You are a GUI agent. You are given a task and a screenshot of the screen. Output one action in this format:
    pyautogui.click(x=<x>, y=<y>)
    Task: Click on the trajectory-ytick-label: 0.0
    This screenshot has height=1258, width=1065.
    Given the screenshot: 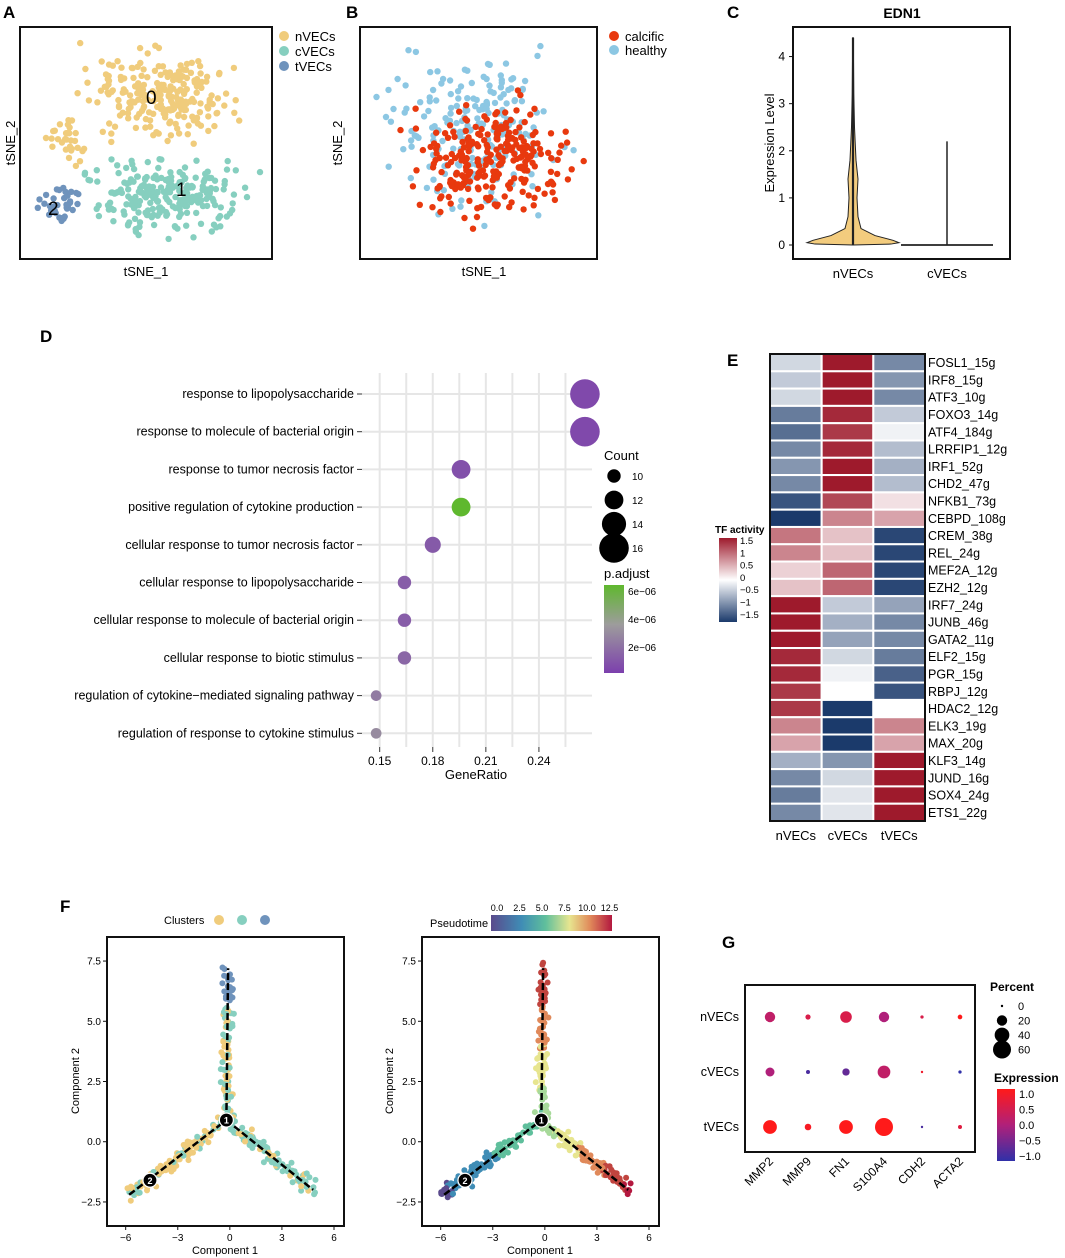 What is the action you would take?
    pyautogui.click(x=94, y=1142)
    